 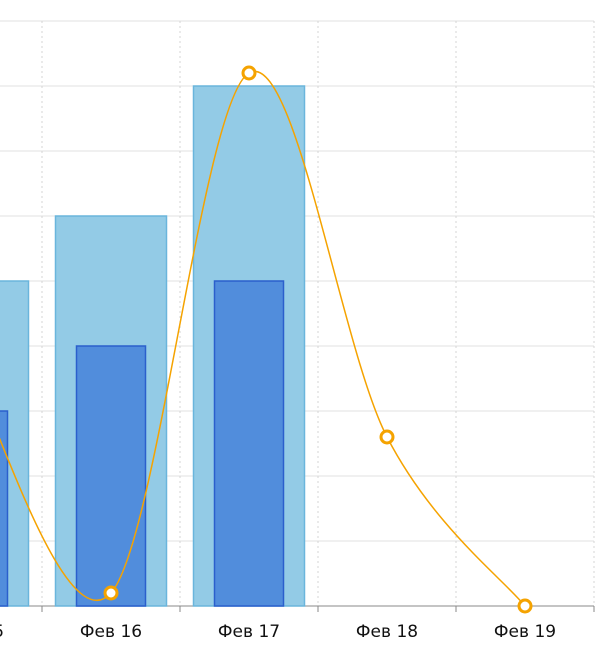 What do you see at coordinates (387, 632) in the screenshot?
I see `x-tick-label: Фев 18` at bounding box center [387, 632].